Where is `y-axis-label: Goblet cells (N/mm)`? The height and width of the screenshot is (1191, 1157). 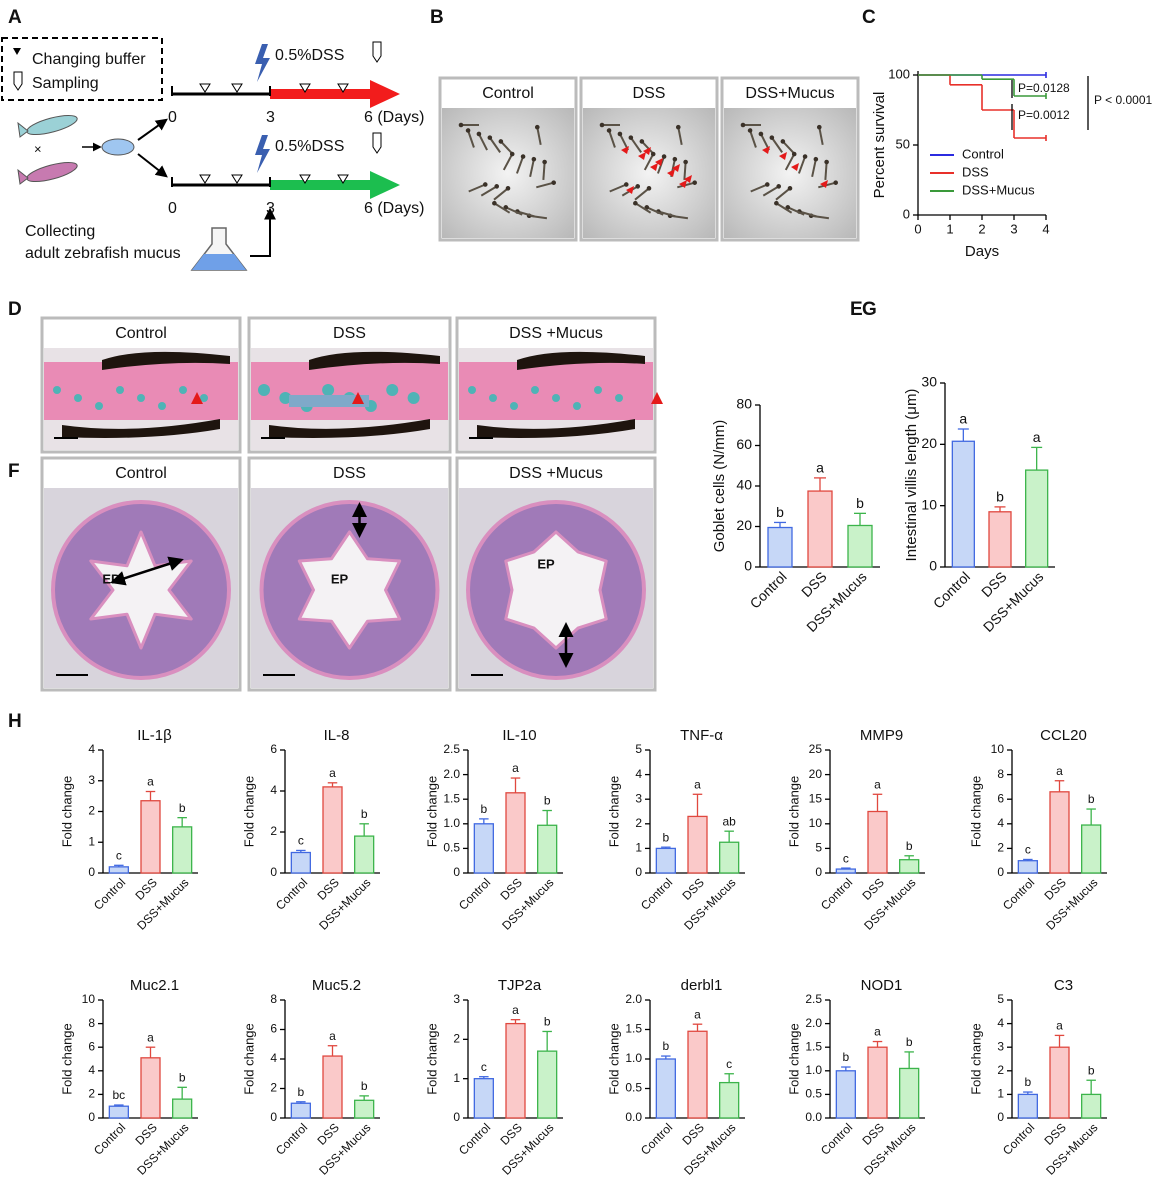 y-axis-label: Goblet cells (N/mm) is located at coordinates (719, 486).